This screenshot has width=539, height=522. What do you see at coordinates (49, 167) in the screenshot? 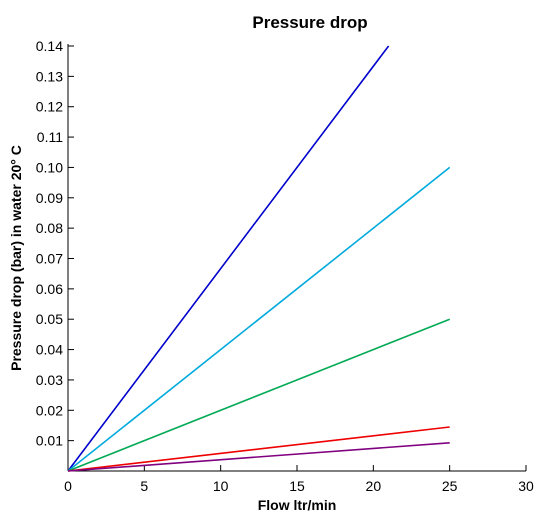
I see `y-tick-label: 0.10` at bounding box center [49, 167].